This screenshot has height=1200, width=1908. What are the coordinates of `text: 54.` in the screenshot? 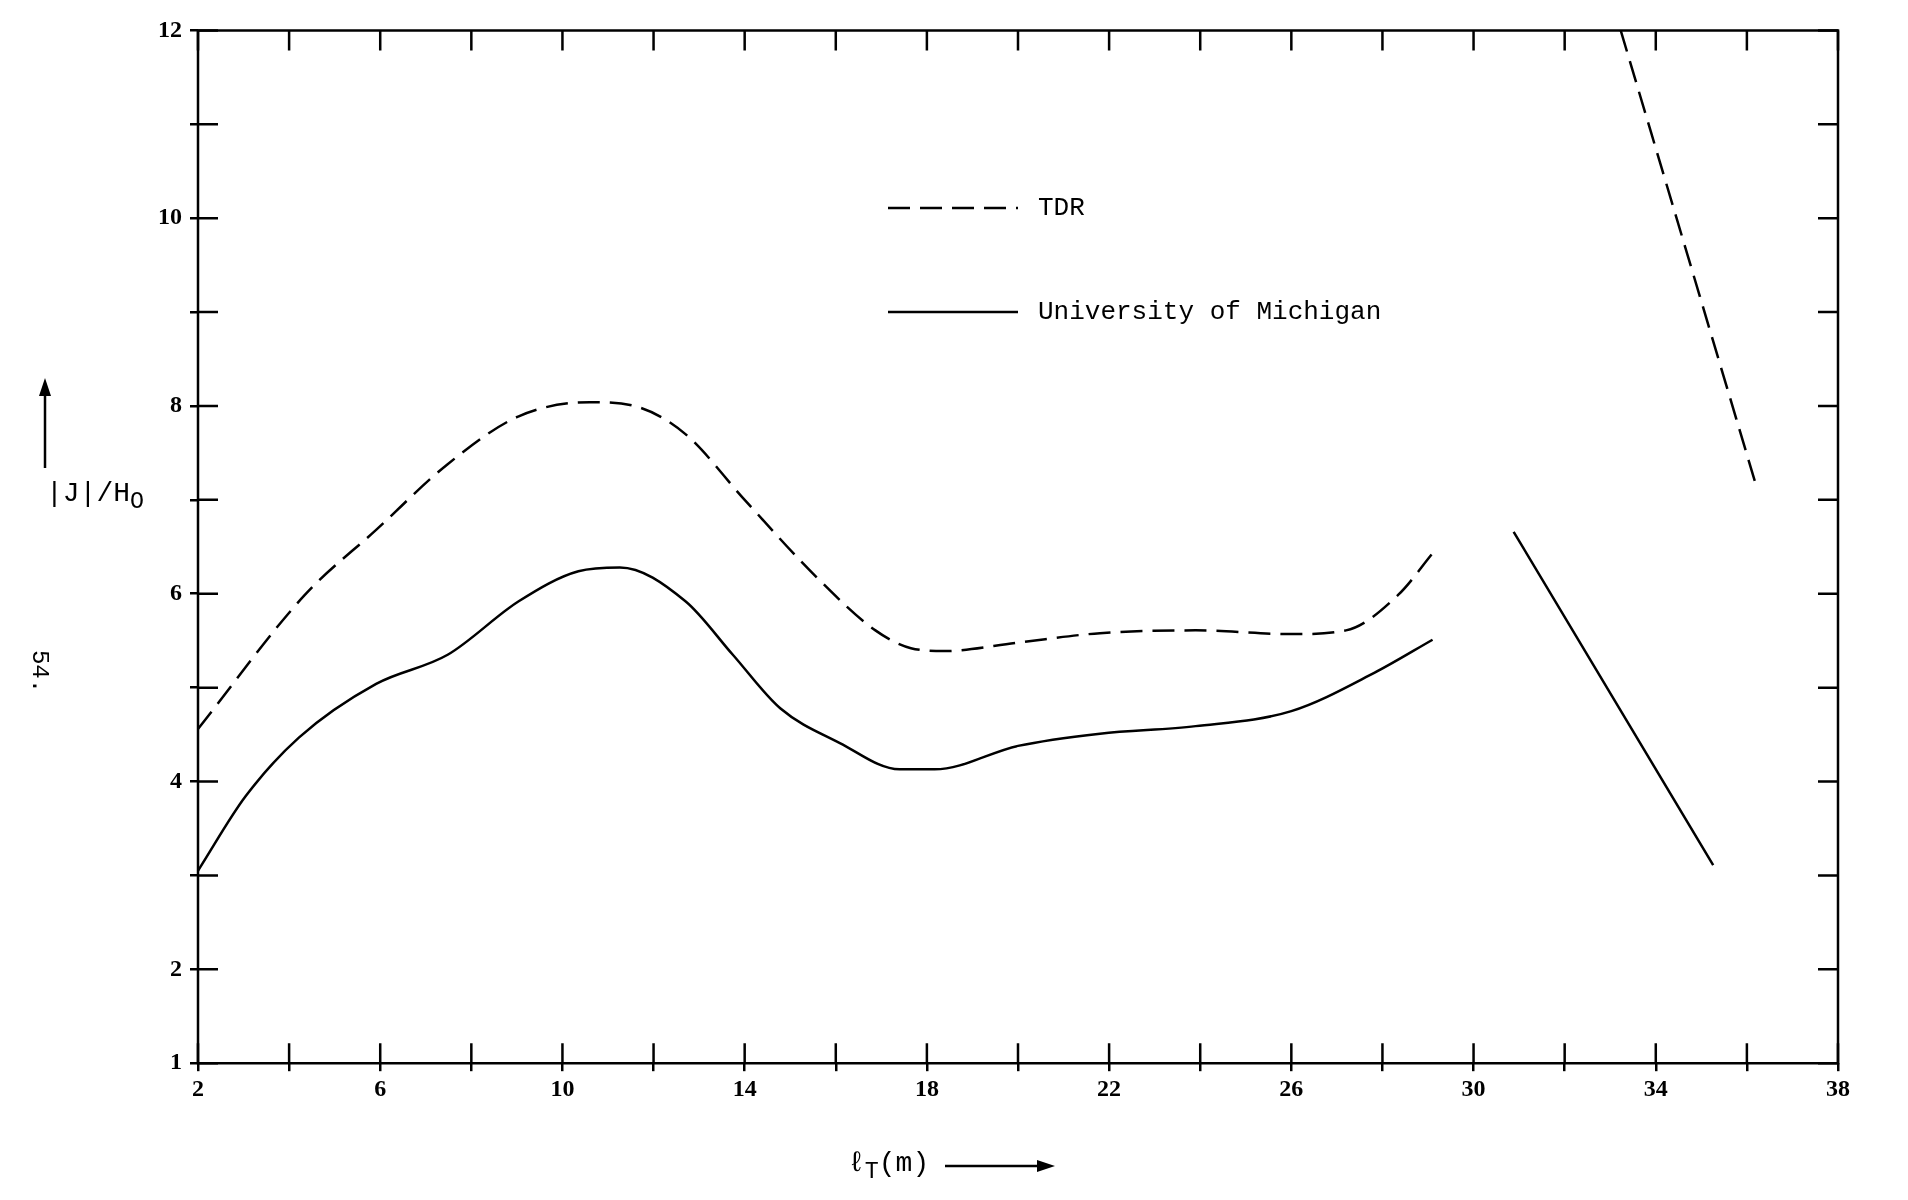 It's located at (40, 671).